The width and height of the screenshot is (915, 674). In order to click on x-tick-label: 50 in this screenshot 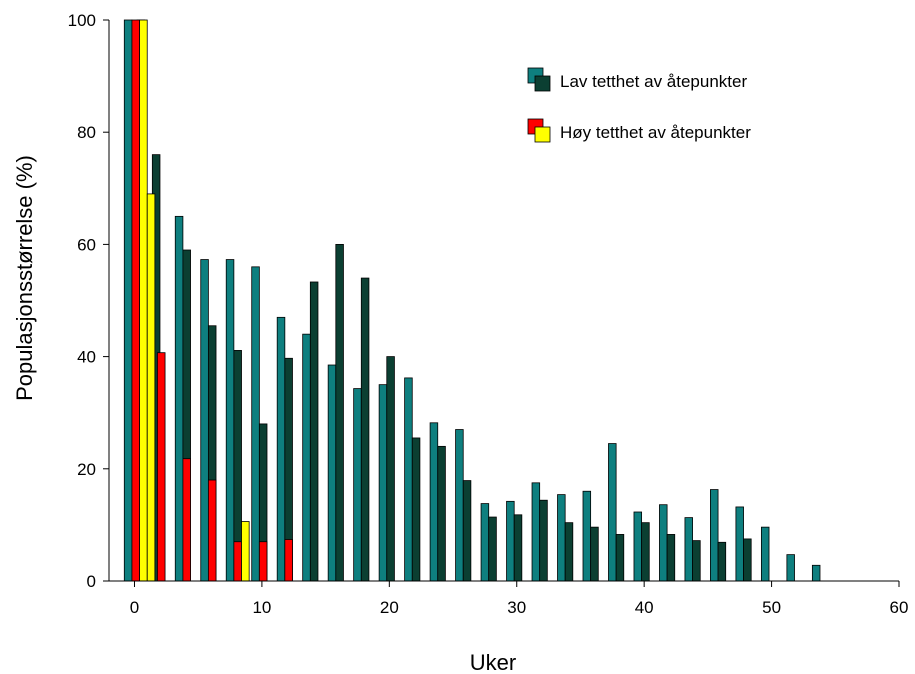, I will do `click(771, 607)`.